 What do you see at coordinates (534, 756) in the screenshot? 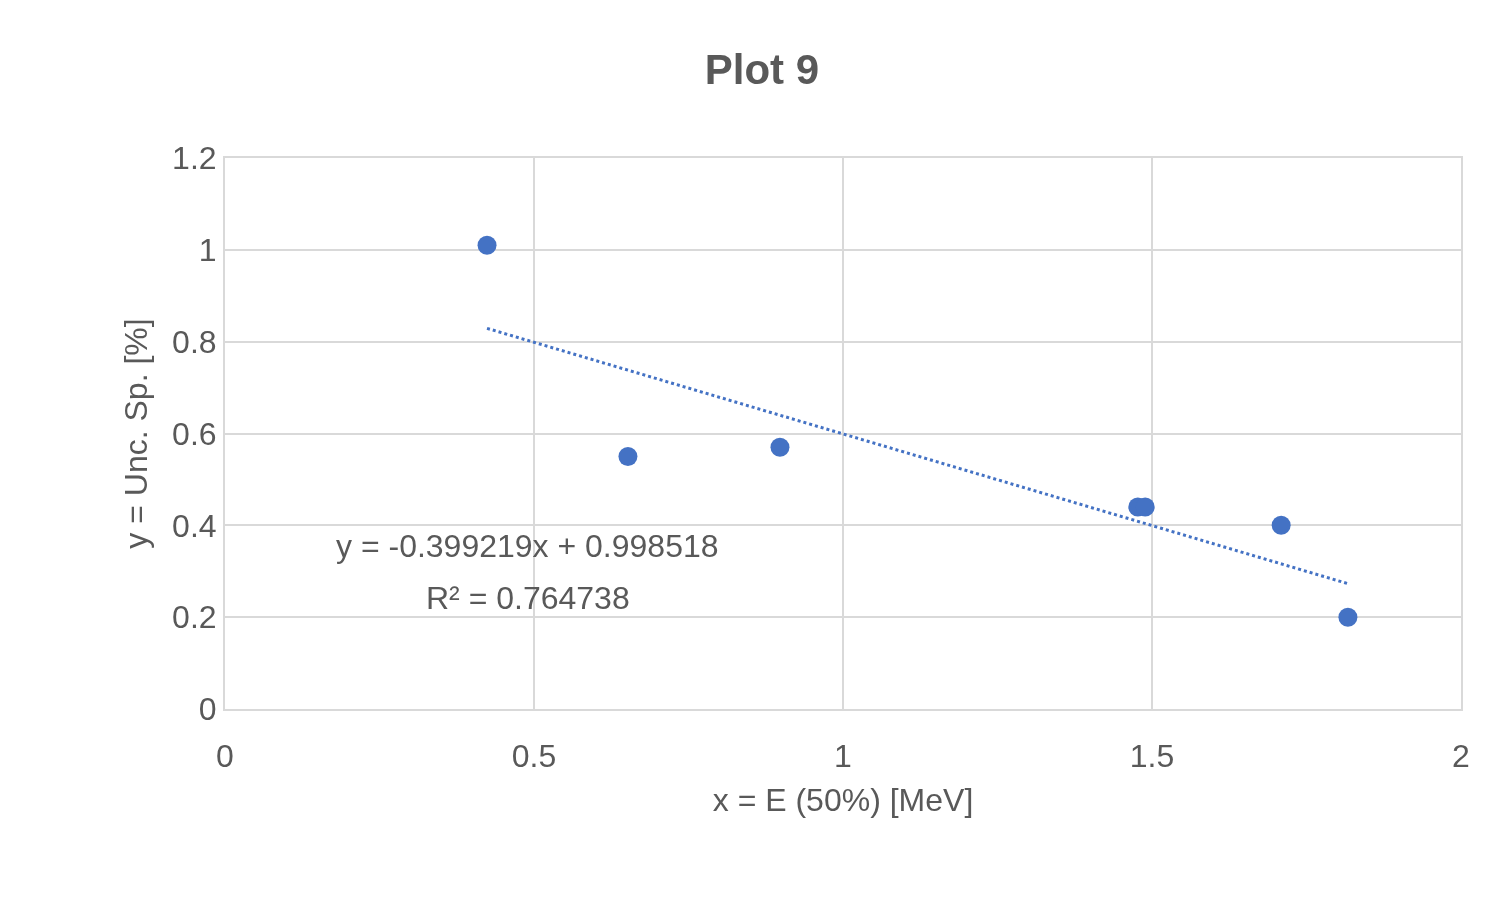
I see `x-tick-label: 0.5` at bounding box center [534, 756].